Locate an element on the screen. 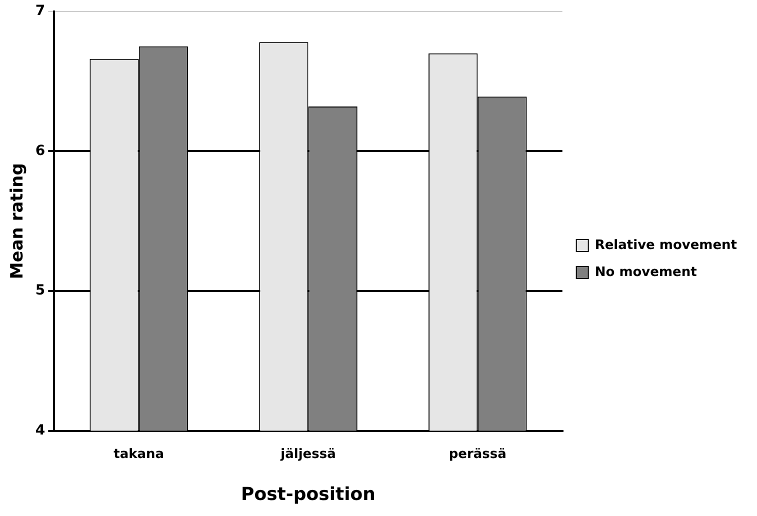  x-tick-label: perässä is located at coordinates (477, 454).